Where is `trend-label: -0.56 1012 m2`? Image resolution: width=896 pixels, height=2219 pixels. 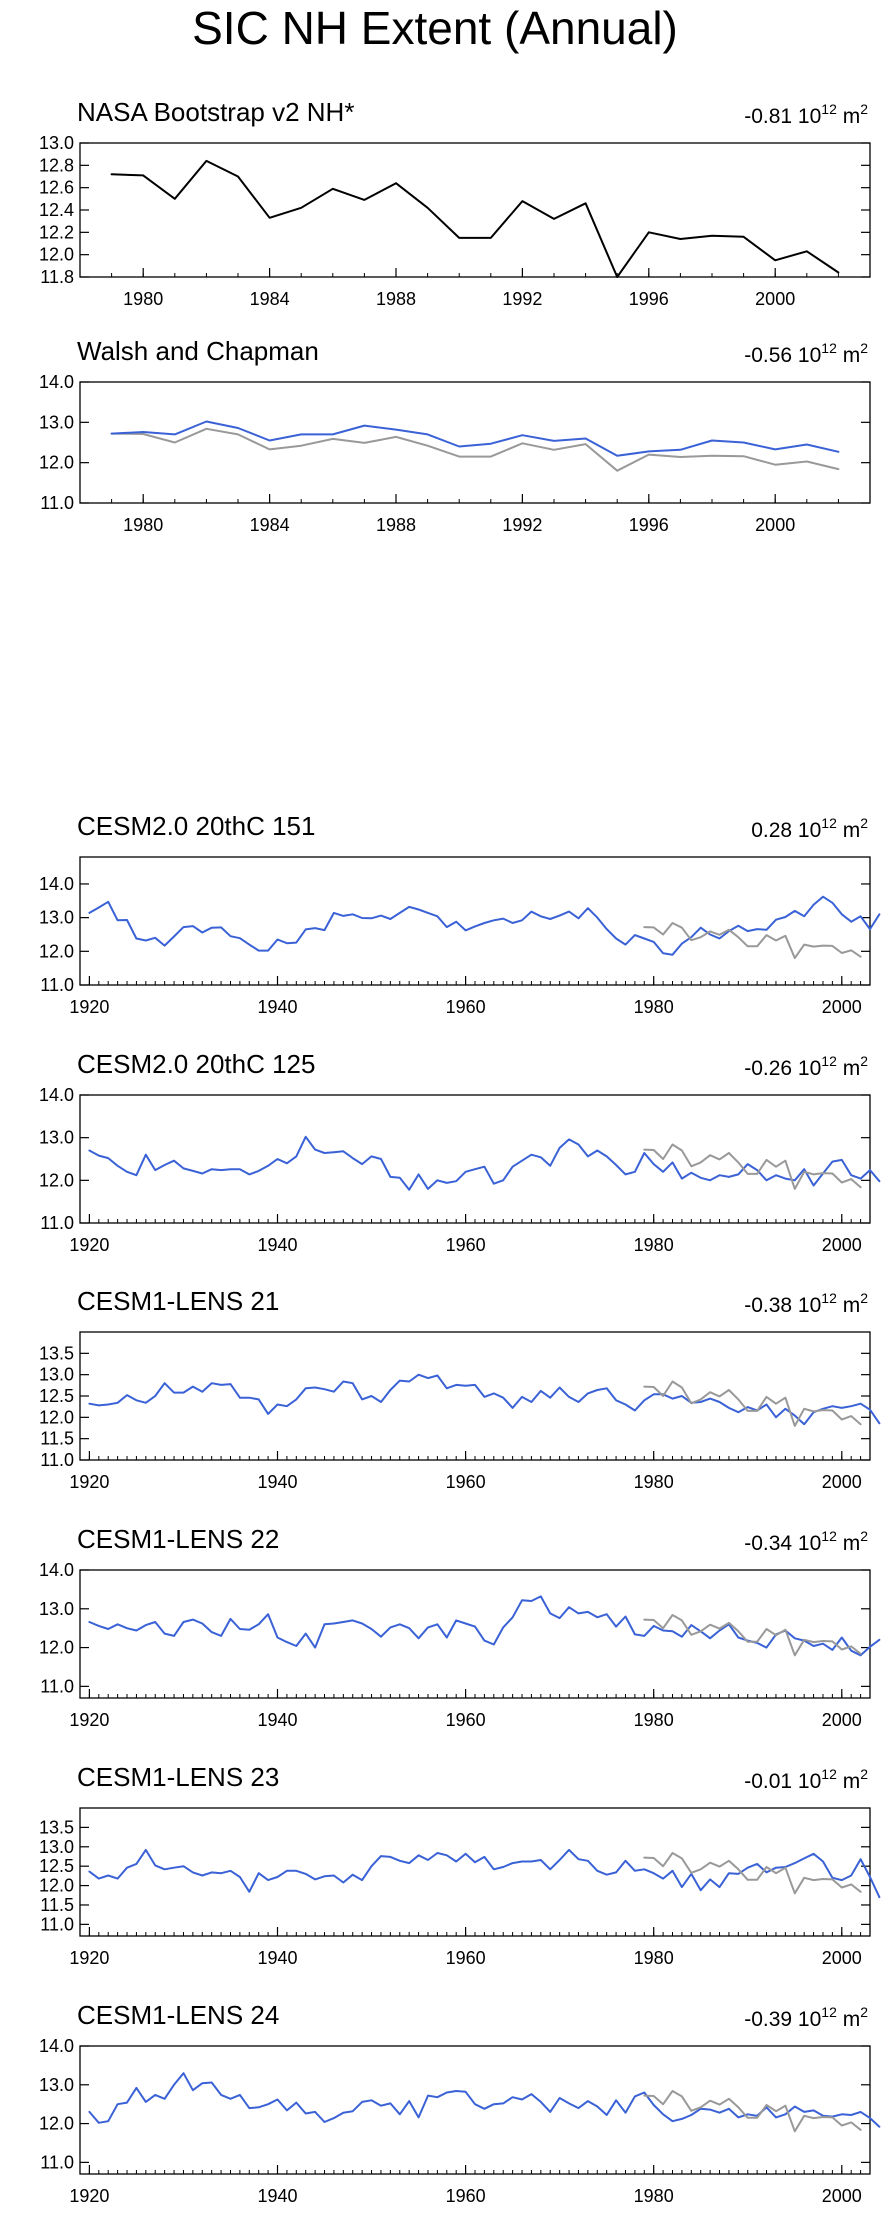
trend-label: -0.56 1012 m2 is located at coordinates (806, 353).